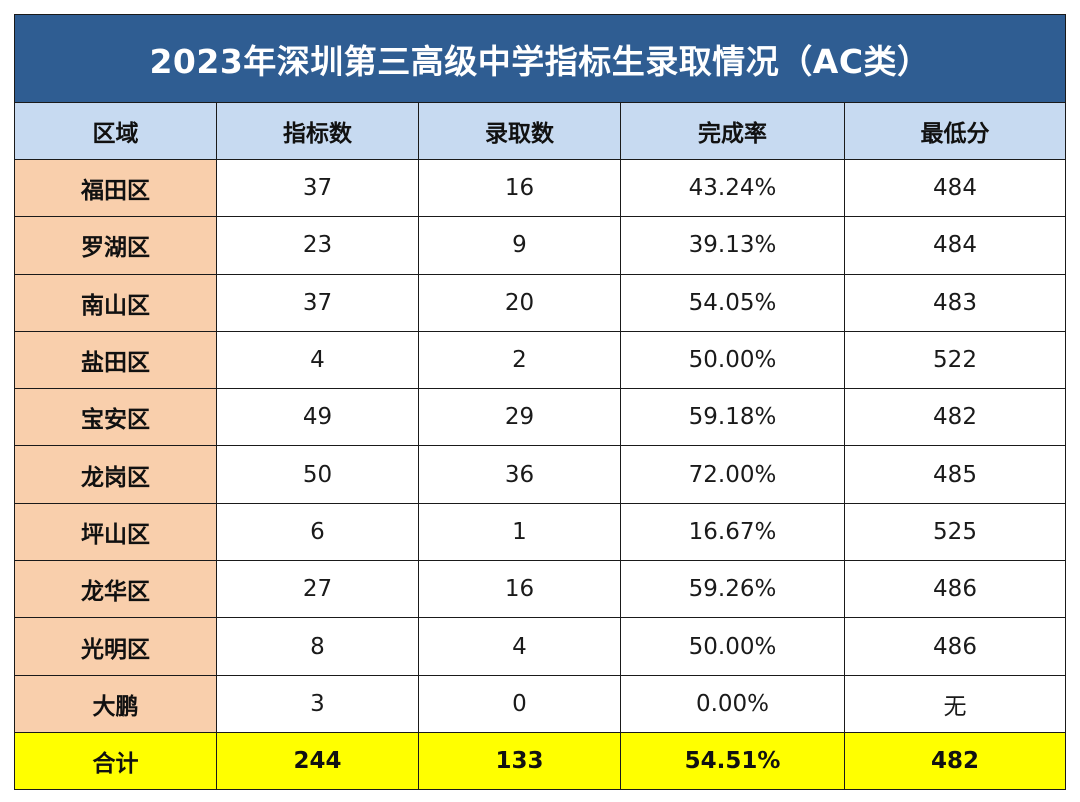 Image resolution: width=1080 pixels, height=802 pixels. Describe the element at coordinates (115, 245) in the screenshot. I see `region-cell: 罗湖区` at that location.